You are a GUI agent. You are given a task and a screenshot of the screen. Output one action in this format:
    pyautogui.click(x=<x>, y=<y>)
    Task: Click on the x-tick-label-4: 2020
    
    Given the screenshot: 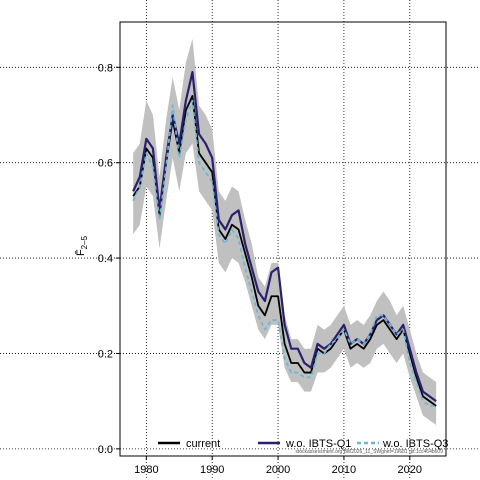 What is the action you would take?
    pyautogui.click(x=410, y=470)
    